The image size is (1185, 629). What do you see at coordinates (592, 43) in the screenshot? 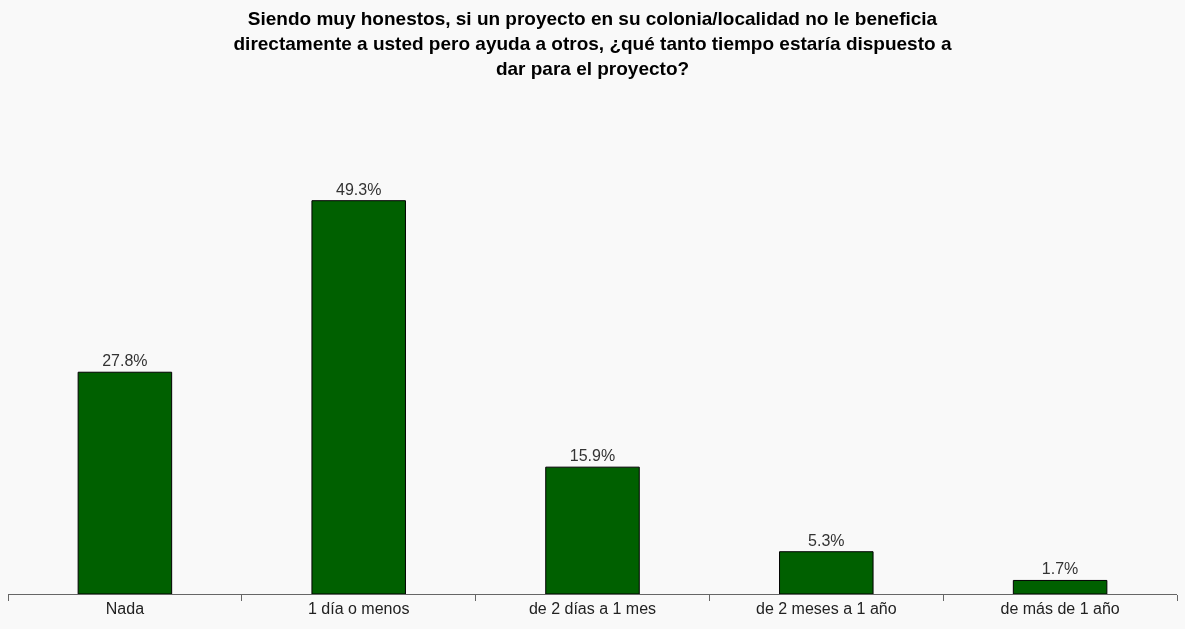
I see `chart-title: Siendo muy honestos, si un proyecto en su colonia/localidad no le beneficia directamente a usted pero ayuda a otros, ¿qué tanto tiempo estaría dispuesto a dar para el proyecto?` at bounding box center [592, 43].